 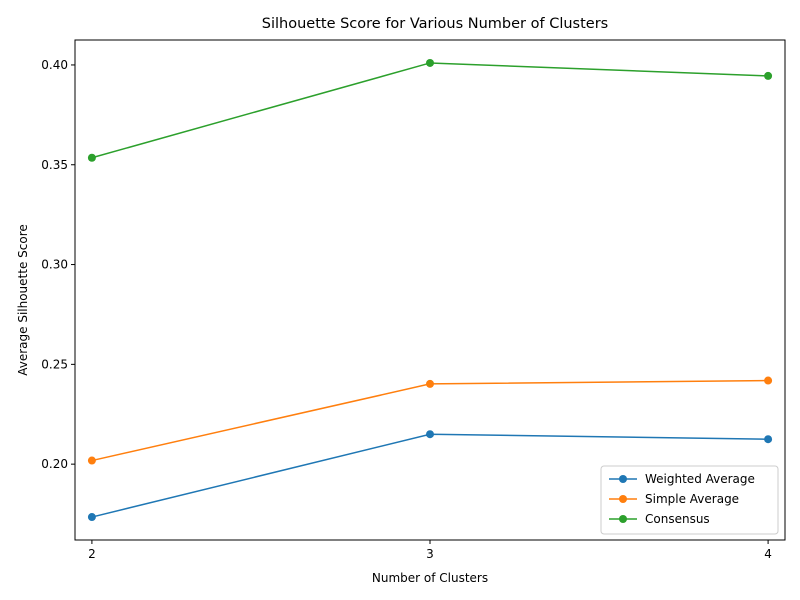 I want to click on legend-label: Weighted Average, so click(x=700, y=479).